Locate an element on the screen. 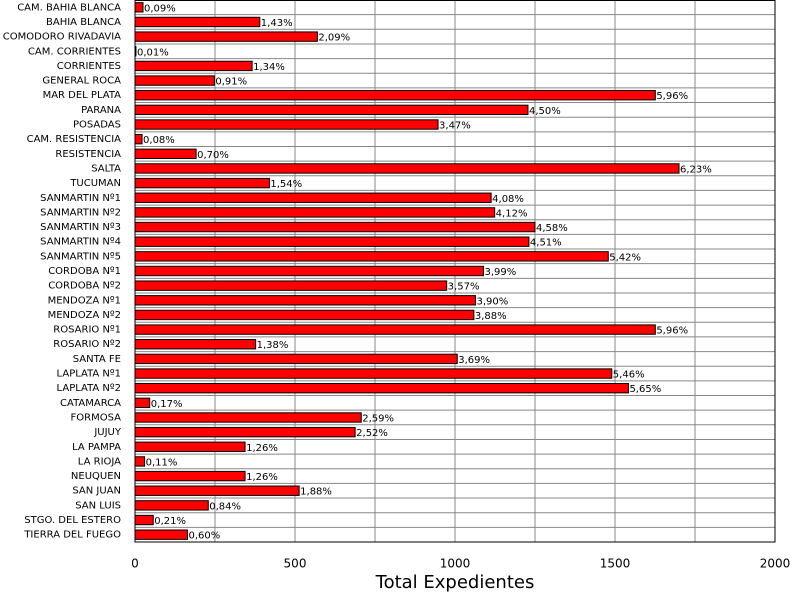 Image resolution: width=800 pixels, height=600 pixels. data-label: 1,34% is located at coordinates (269, 67).